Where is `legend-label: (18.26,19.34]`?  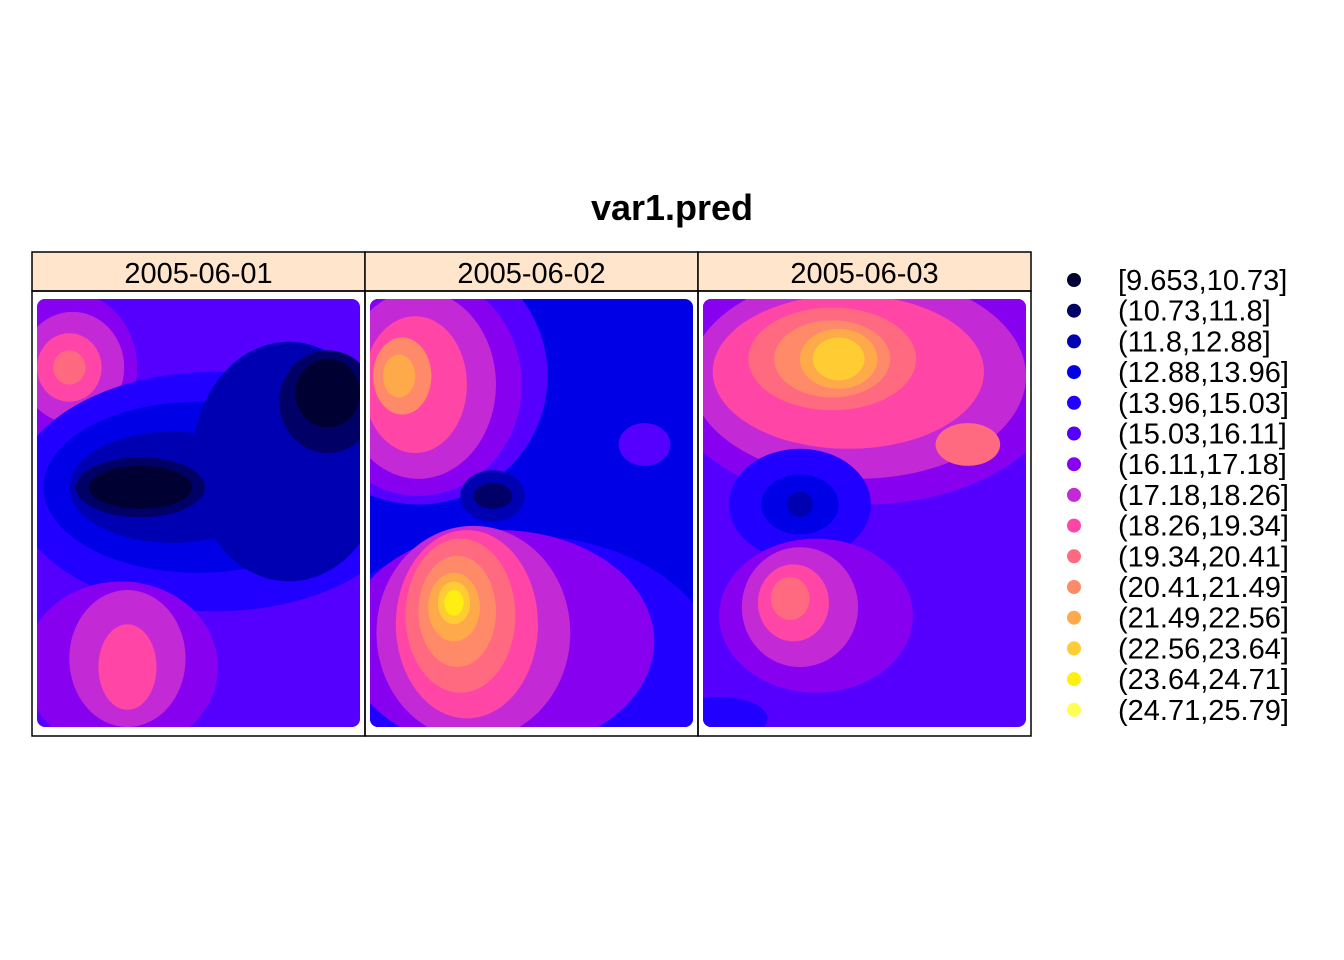 legend-label: (18.26,19.34] is located at coordinates (1203, 527).